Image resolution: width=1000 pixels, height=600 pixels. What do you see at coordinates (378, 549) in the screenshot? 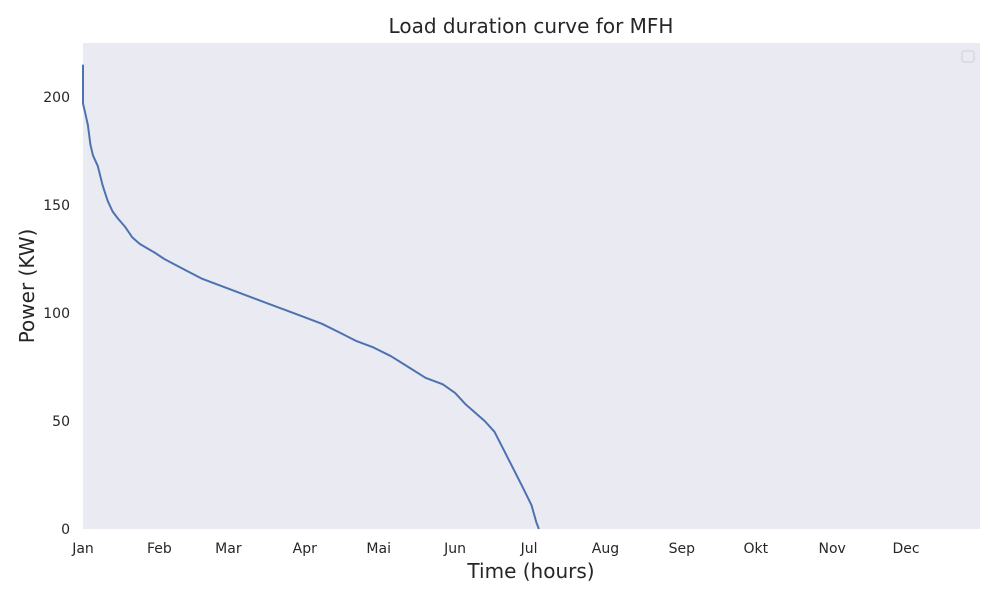
I see `x-tick-label: Mai` at bounding box center [378, 549].